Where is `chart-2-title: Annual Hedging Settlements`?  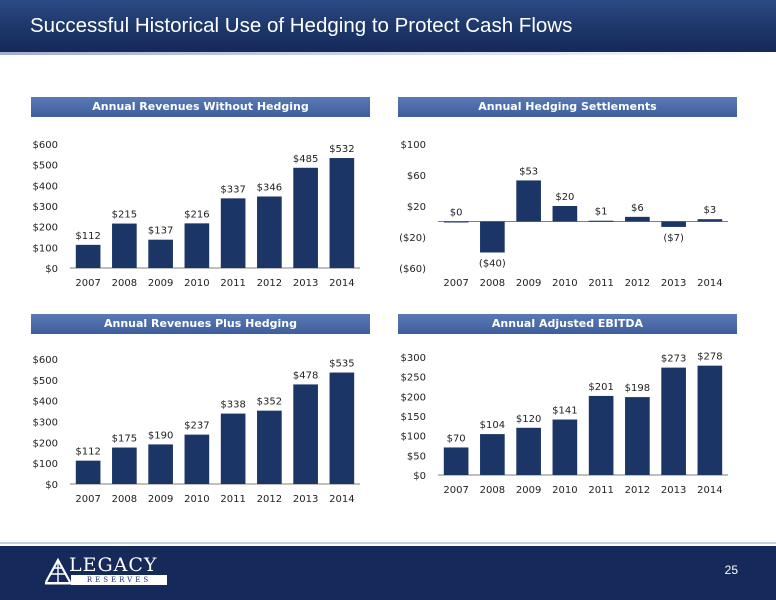
chart-2-title: Annual Hedging Settlements is located at coordinates (567, 107).